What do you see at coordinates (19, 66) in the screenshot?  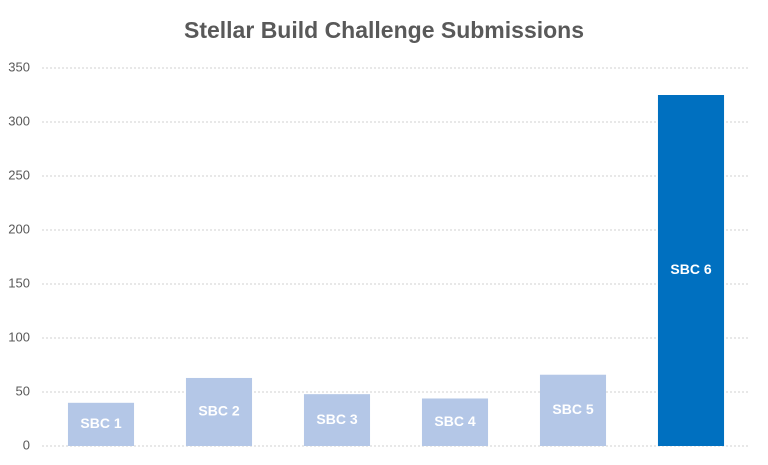 I see `y-tick-label: 350` at bounding box center [19, 66].